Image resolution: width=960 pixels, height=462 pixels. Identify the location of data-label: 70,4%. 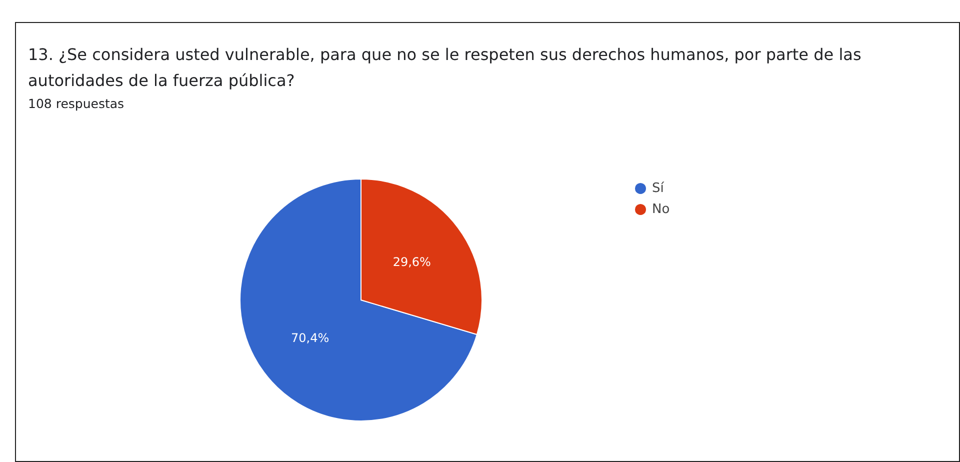
(310, 337).